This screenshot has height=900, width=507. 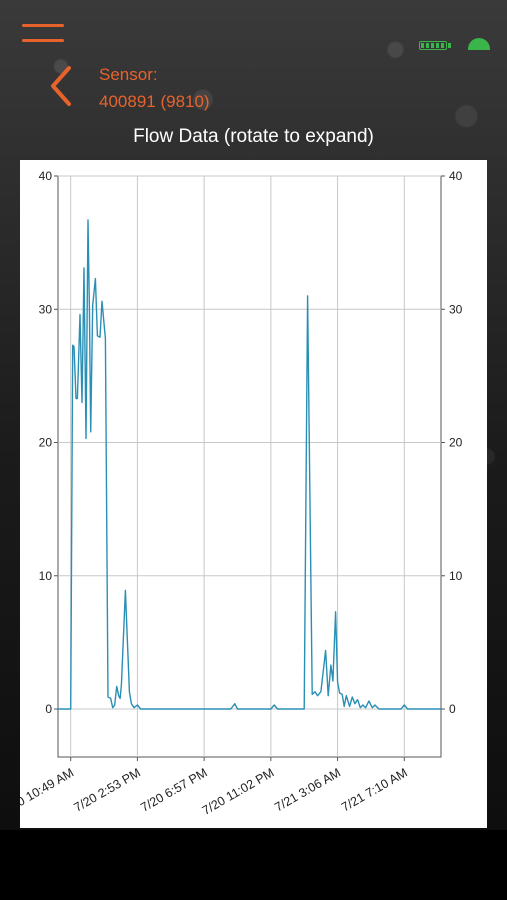 I want to click on y-tick-label: 10, so click(x=46, y=576).